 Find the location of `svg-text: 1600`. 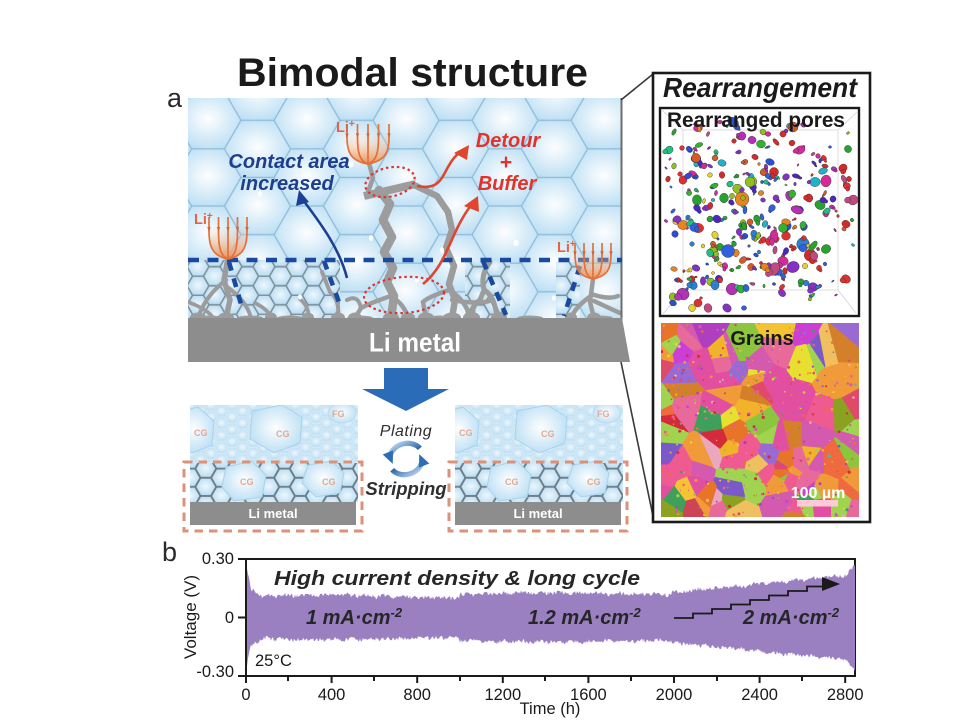

svg-text: 1600 is located at coordinates (588, 695).